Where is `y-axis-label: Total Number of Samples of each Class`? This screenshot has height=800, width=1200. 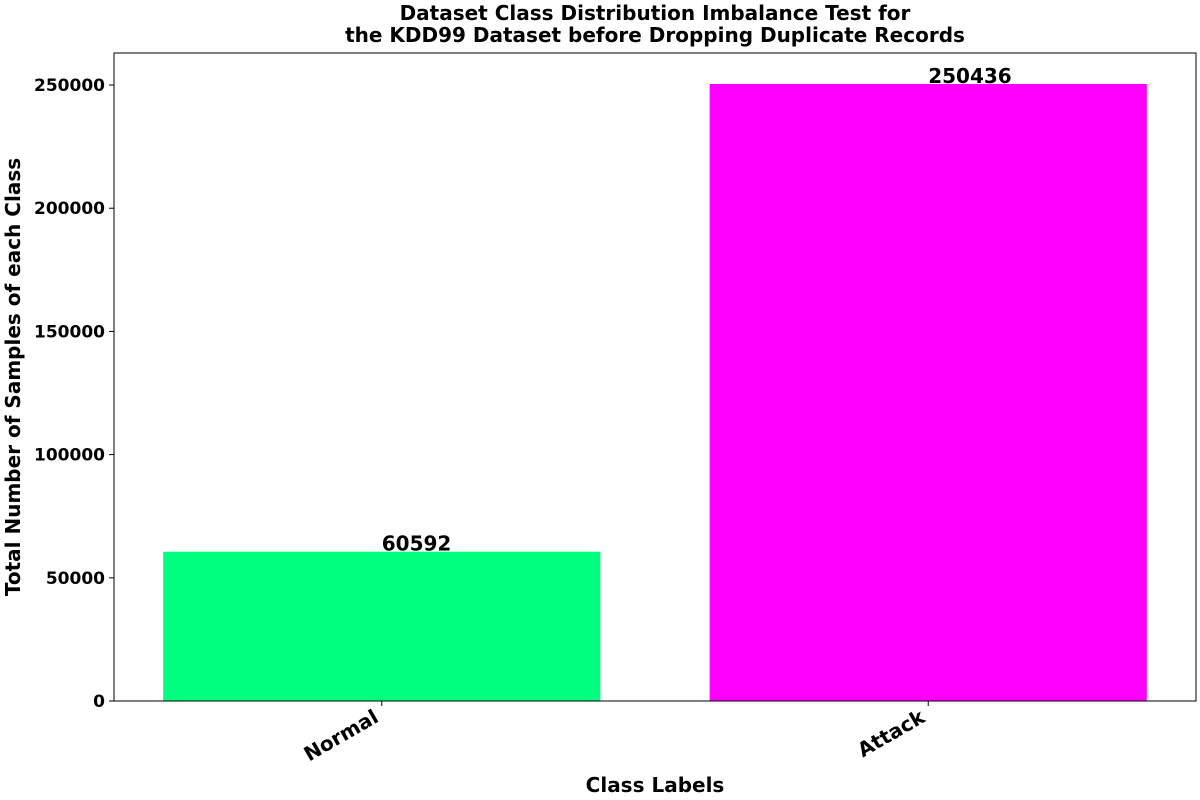
y-axis-label: Total Number of Samples of each Class is located at coordinates (13, 377).